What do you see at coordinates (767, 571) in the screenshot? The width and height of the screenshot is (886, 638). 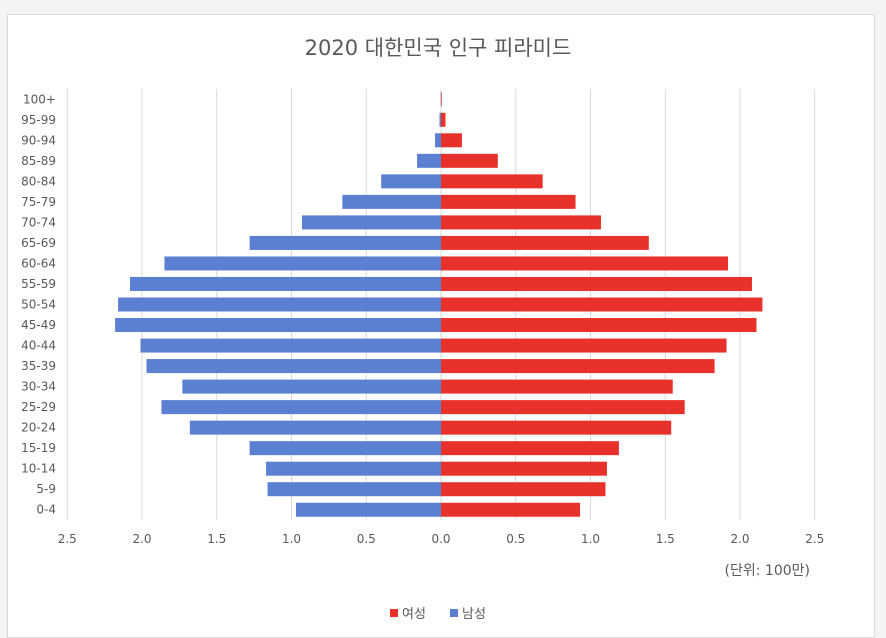 I see `unit-note: (단위: 100만)` at bounding box center [767, 571].